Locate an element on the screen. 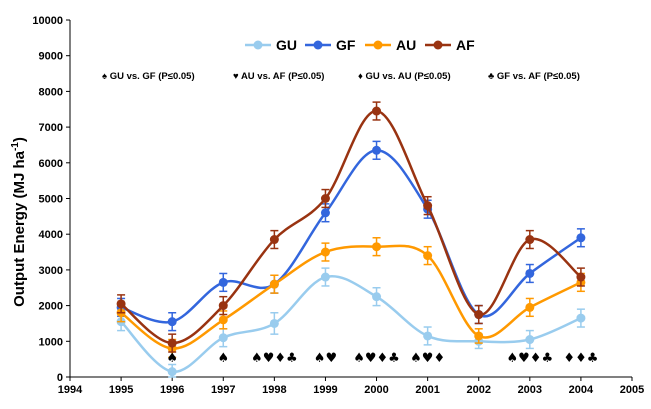 The width and height of the screenshot is (651, 409). note-symbol: ♥ is located at coordinates (236, 76).